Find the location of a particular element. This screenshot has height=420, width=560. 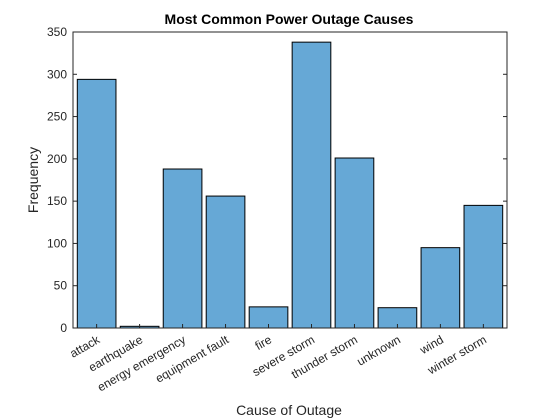

bar-attack is located at coordinates (96, 203).